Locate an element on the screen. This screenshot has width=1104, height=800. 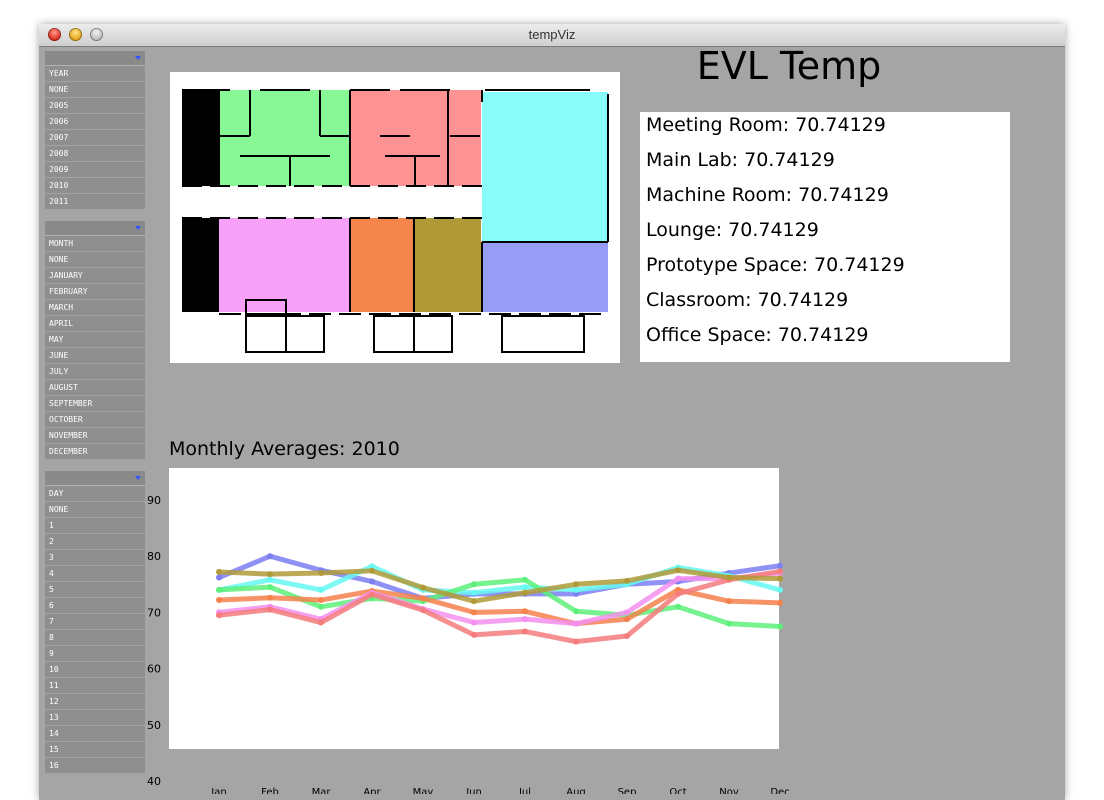
room-meeting-room is located at coordinates (284, 138).